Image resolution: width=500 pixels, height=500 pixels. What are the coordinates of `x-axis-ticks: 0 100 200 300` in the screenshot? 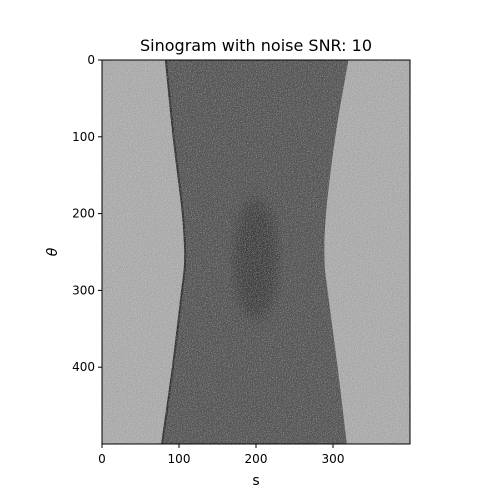 It's located at (221, 455).